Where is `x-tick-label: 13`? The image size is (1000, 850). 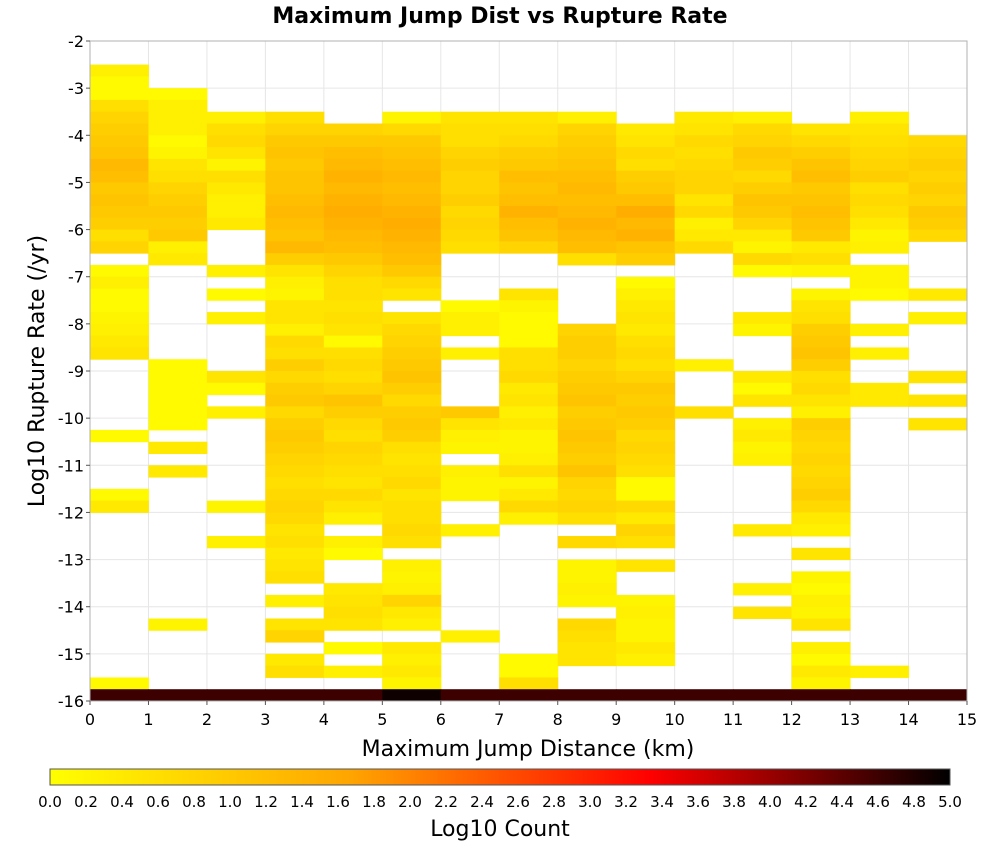
x-tick-label: 13 is located at coordinates (850, 719).